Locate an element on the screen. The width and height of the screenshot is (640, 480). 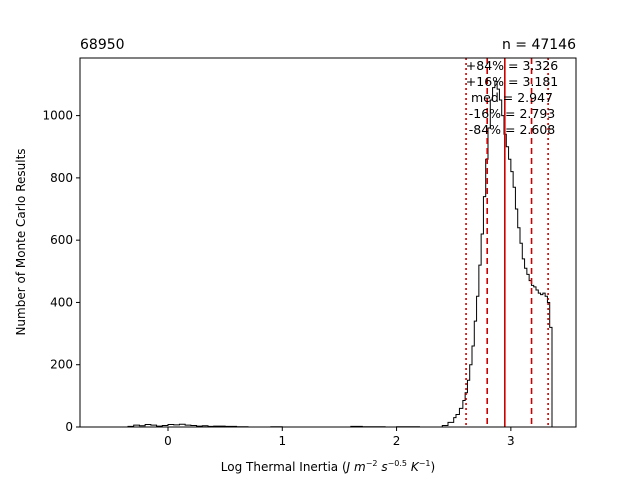
annotation-4: -84% = 2.608 is located at coordinates (512, 129).